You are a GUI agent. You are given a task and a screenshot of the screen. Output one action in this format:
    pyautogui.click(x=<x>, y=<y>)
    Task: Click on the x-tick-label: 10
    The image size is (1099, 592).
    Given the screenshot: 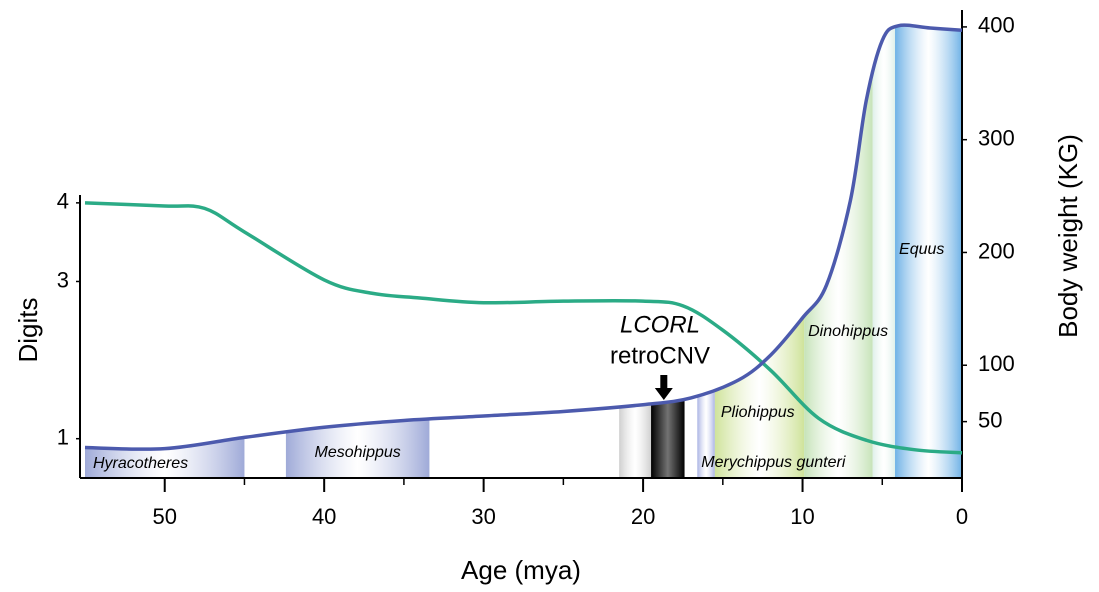 What is the action you would take?
    pyautogui.click(x=802, y=516)
    